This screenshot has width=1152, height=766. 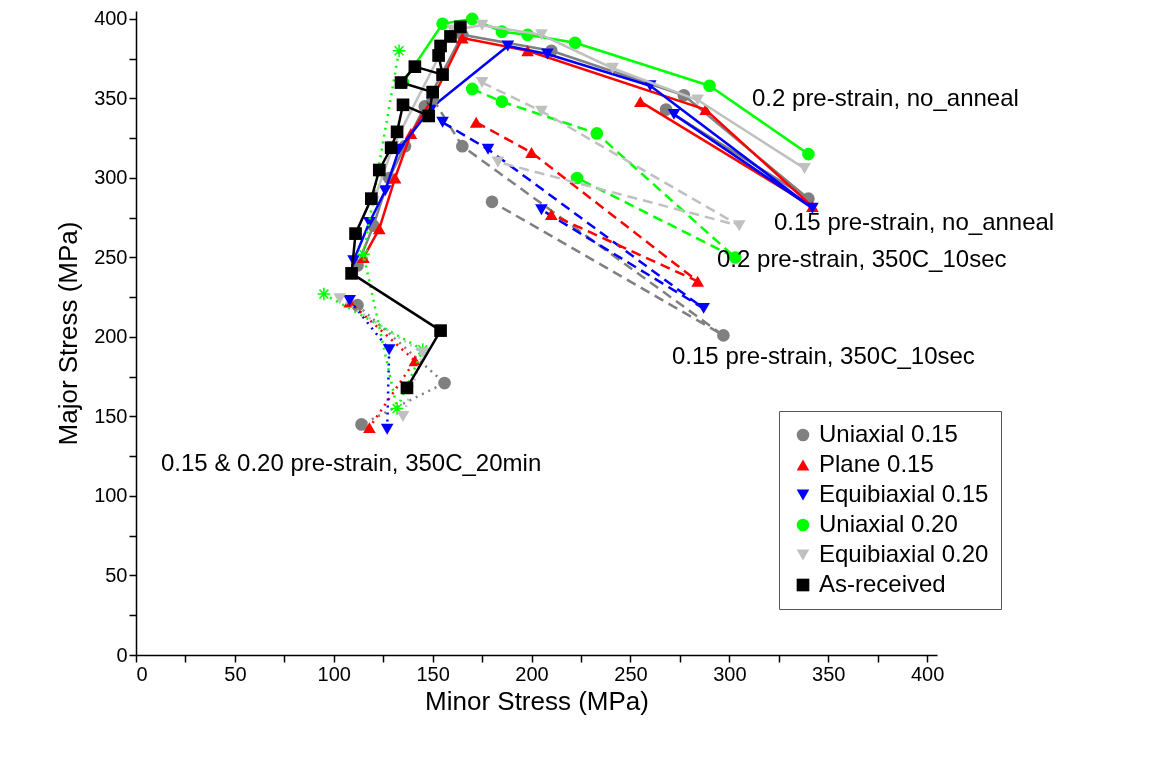 I want to click on legend-label: Uniaxial 0.20, so click(x=888, y=523).